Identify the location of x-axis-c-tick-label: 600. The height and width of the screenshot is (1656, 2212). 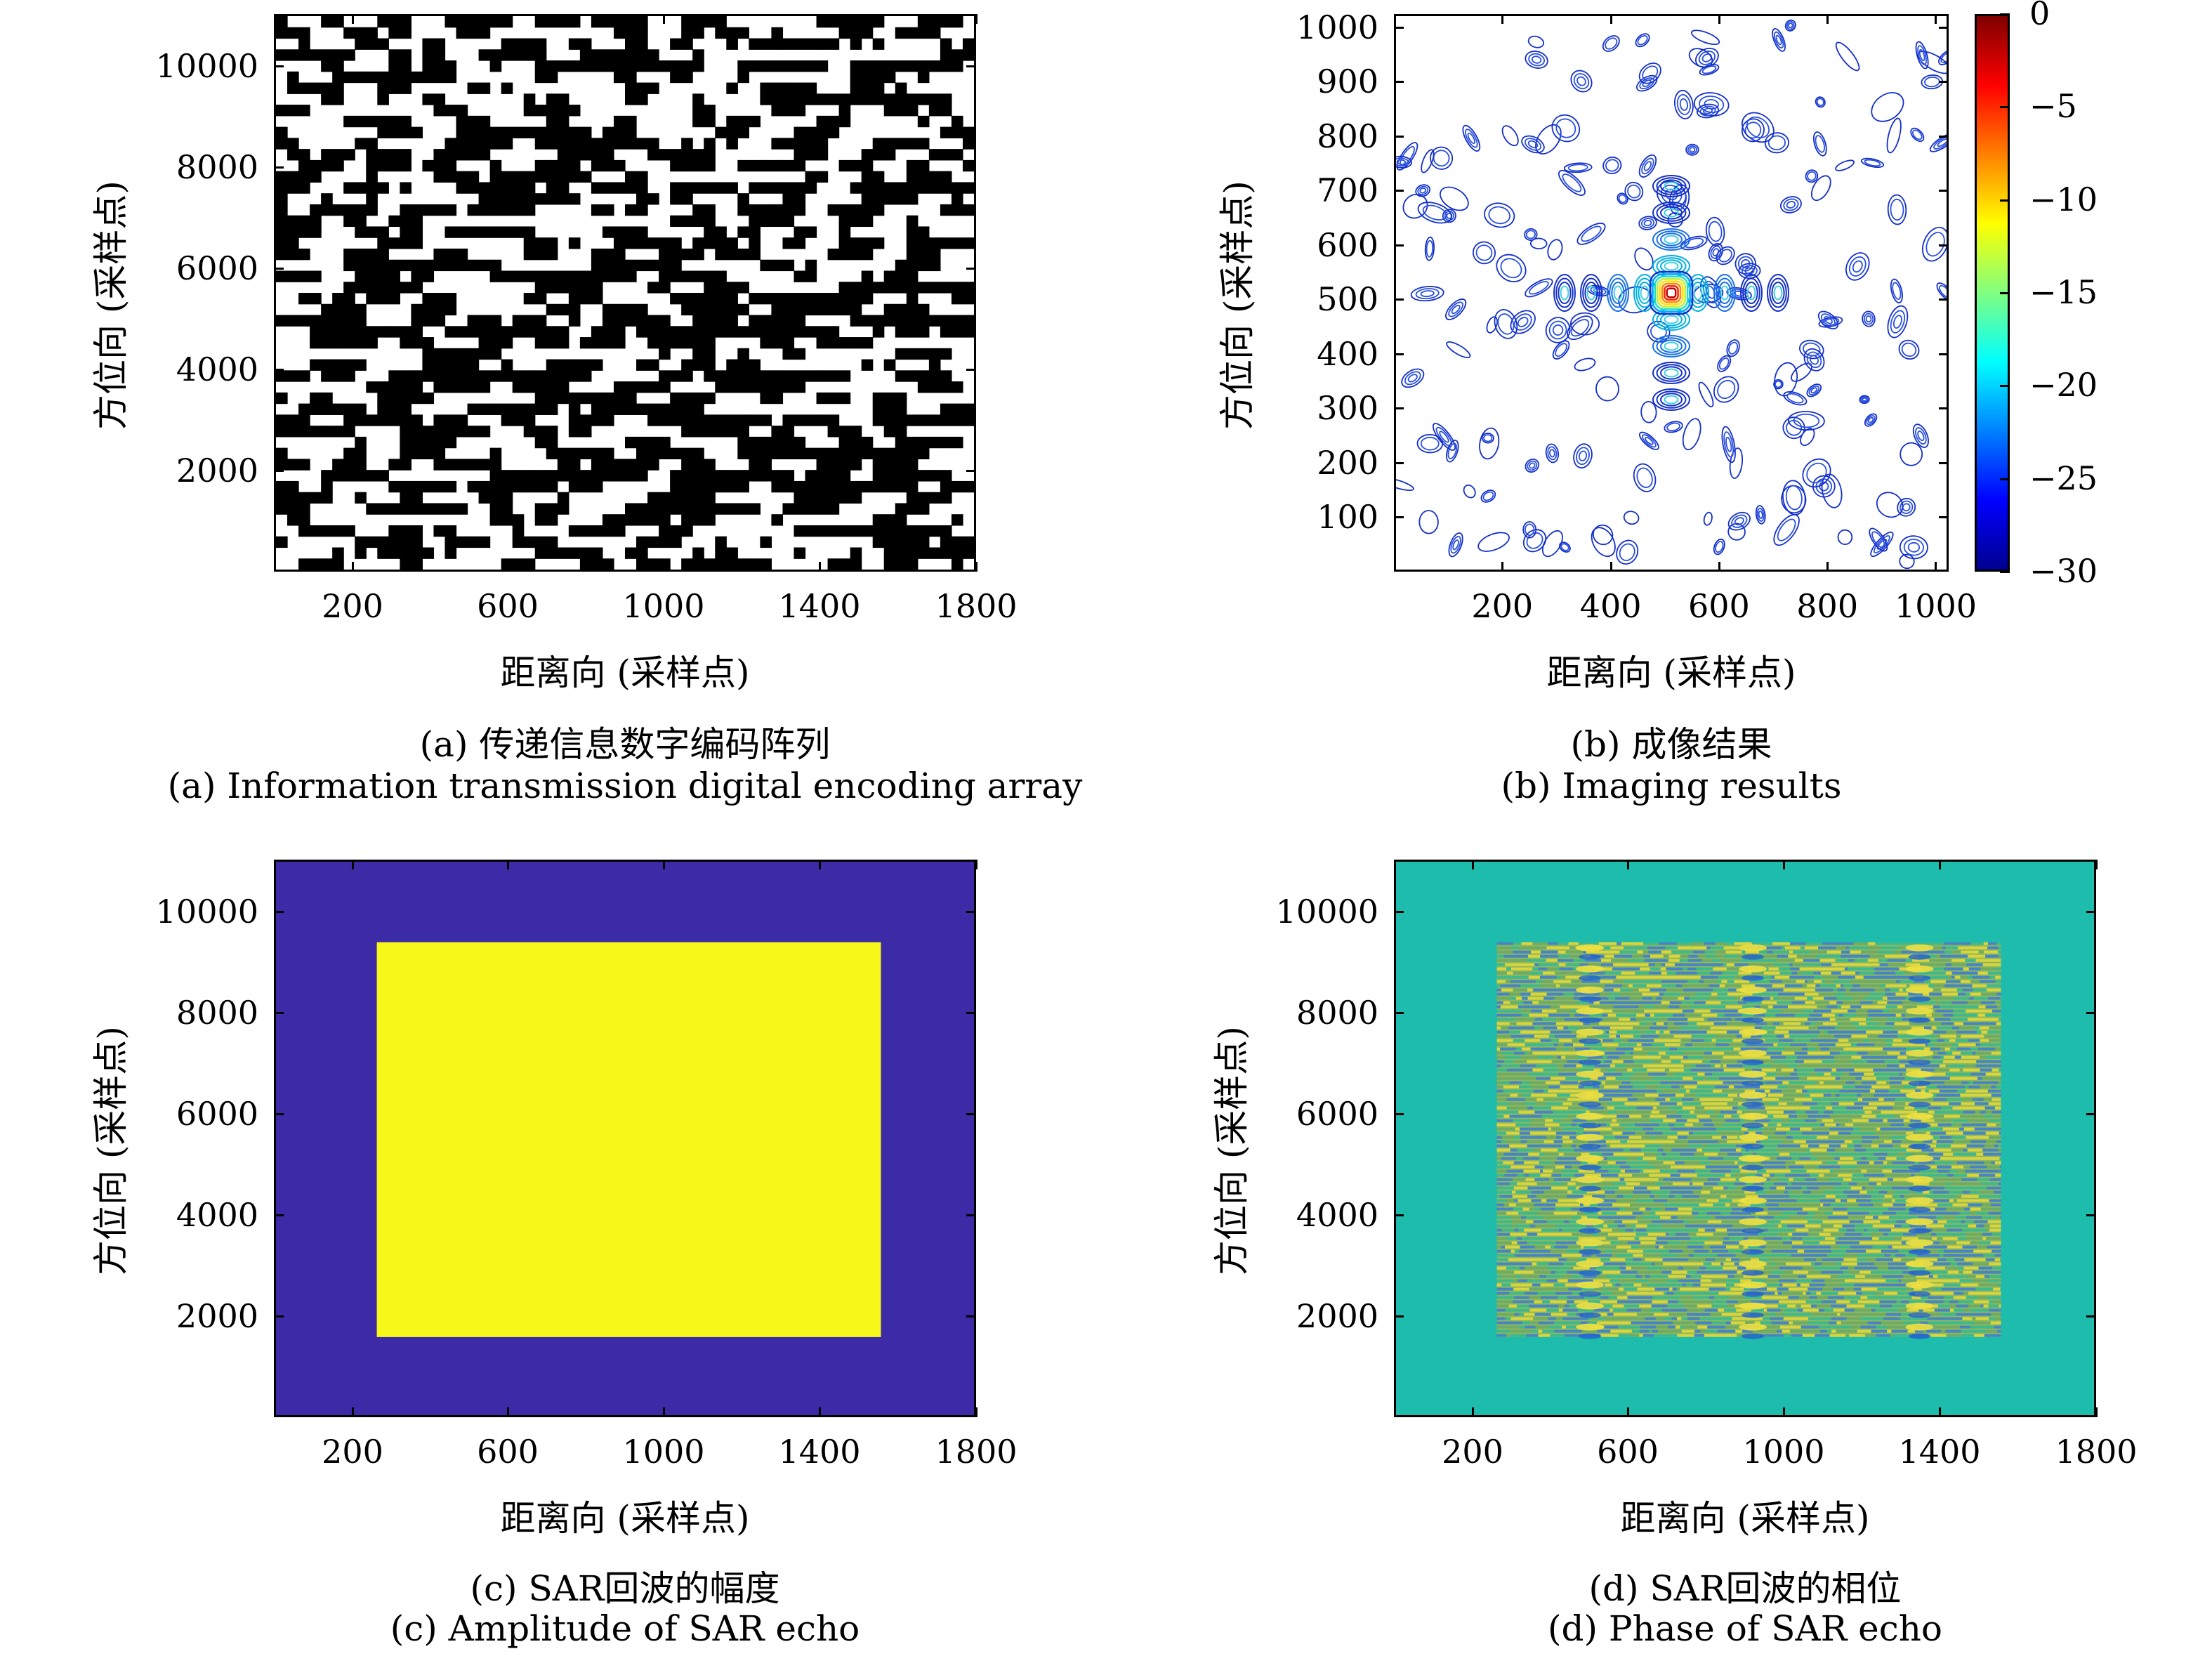
(508, 1452).